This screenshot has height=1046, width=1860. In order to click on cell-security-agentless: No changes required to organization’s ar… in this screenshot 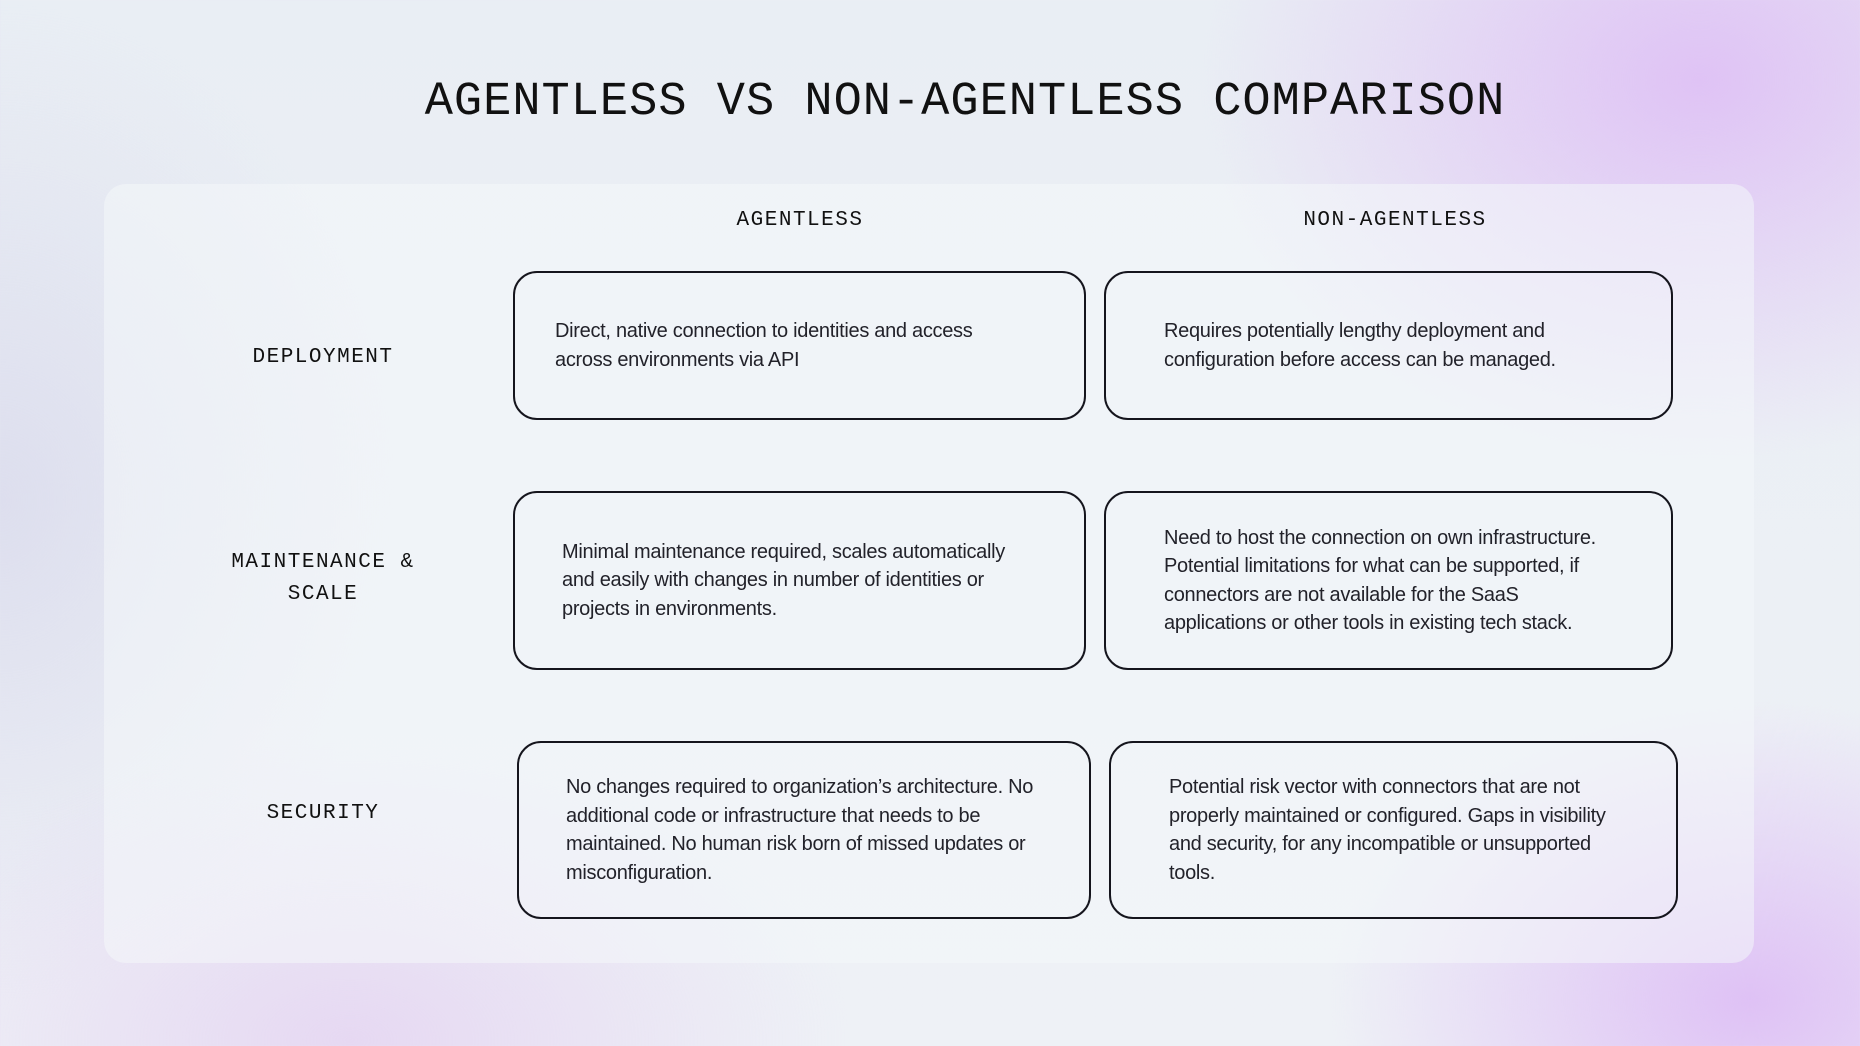, I will do `click(804, 830)`.